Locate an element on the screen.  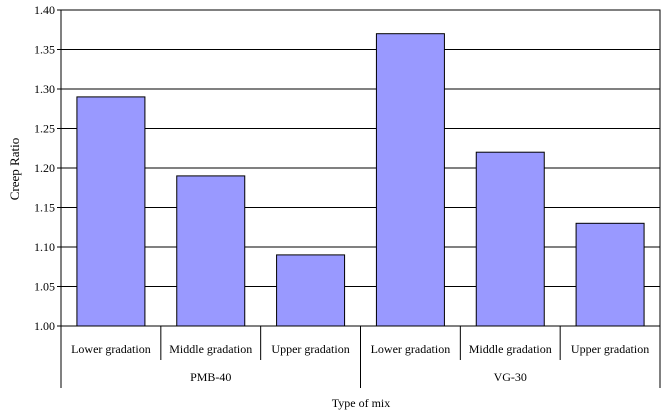
y-tick-labels: 1.00 1.05 1.10 1.15 1.20 1.25 1.30 1.35 1.40 is located at coordinates (44, 168).